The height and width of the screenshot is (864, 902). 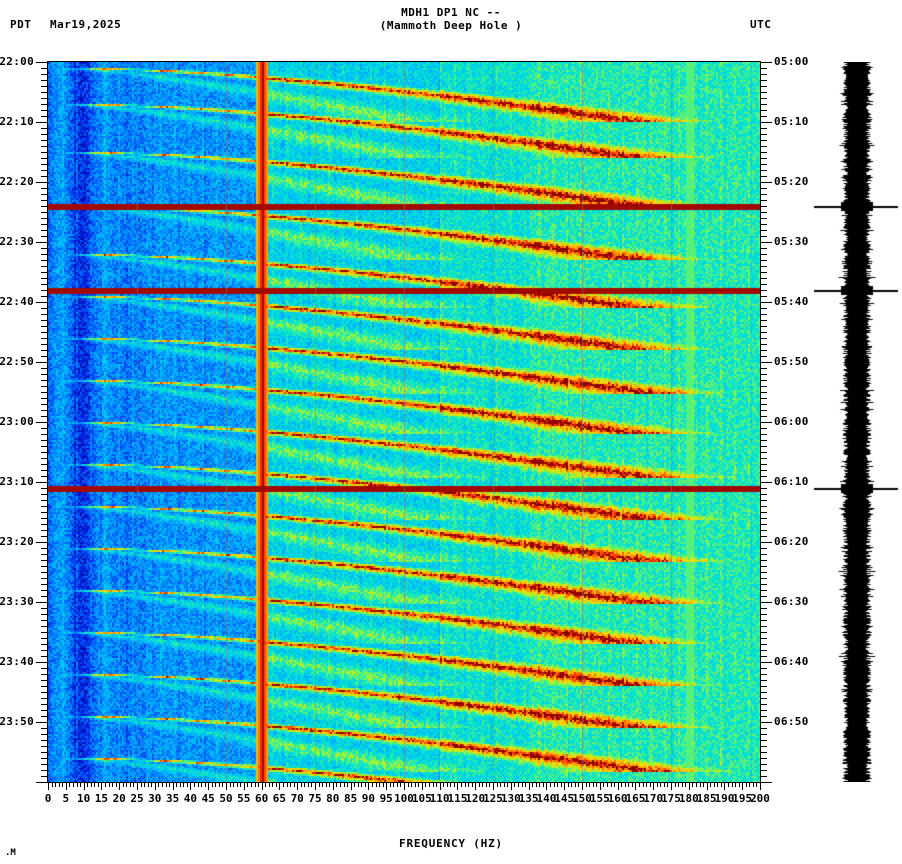 I want to click on corner-artifact-text: .M, so click(x=10, y=853).